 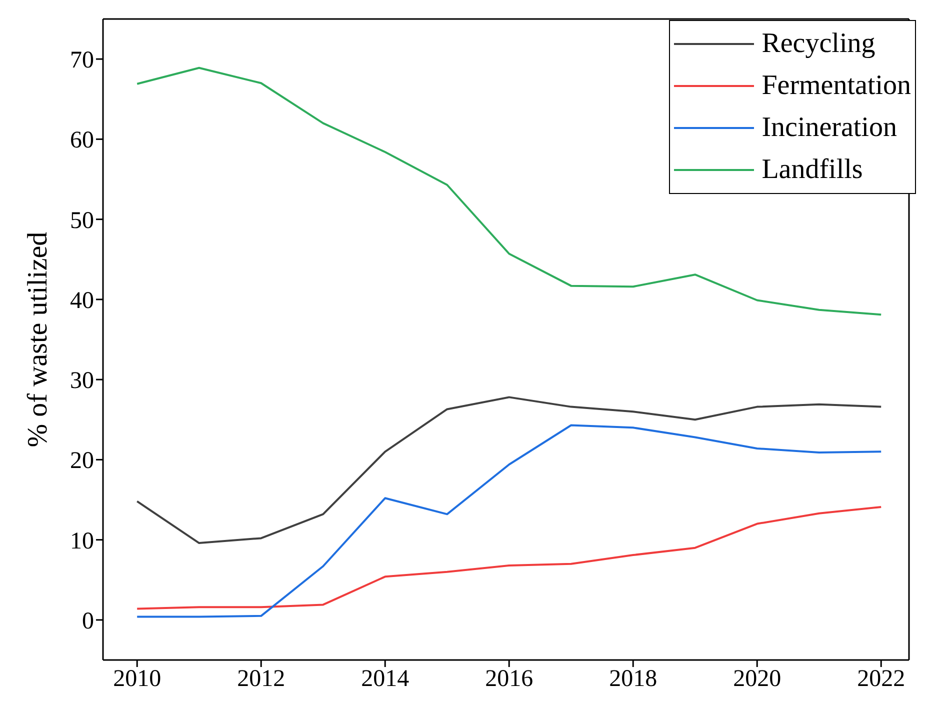 What do you see at coordinates (819, 44) in the screenshot?
I see `legend-label: Recycling` at bounding box center [819, 44].